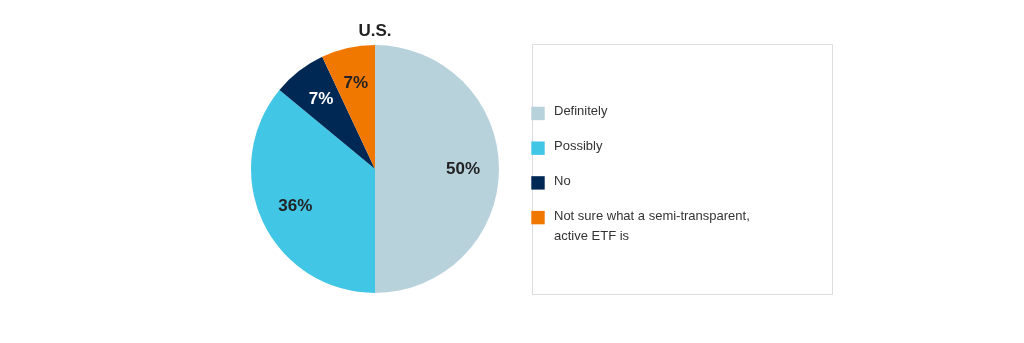  What do you see at coordinates (652, 225) in the screenshot?
I see `legend-label: Not sure what a semi-transparent, active ETF is` at bounding box center [652, 225].